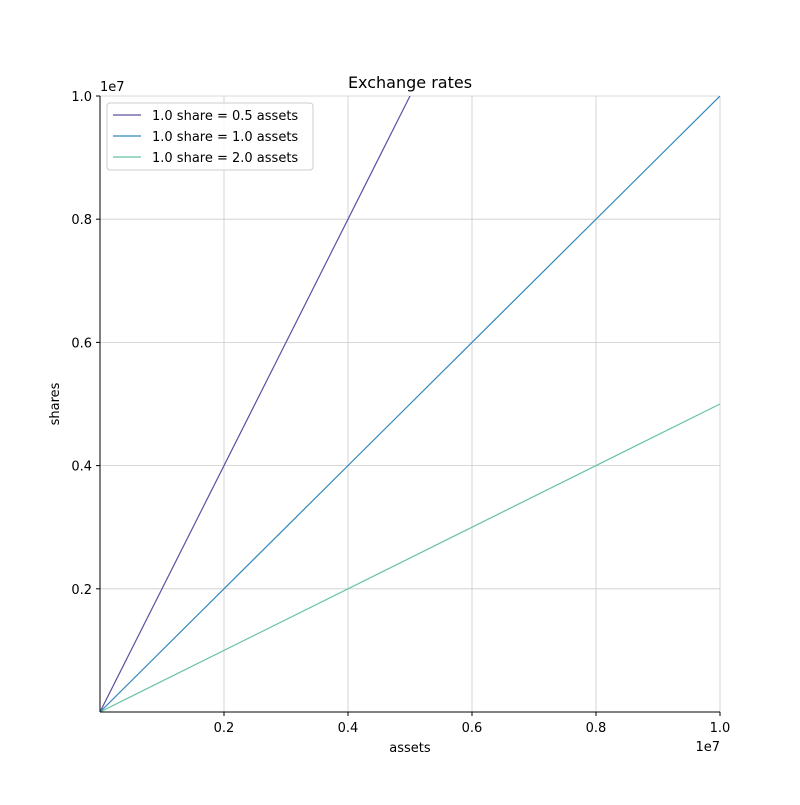 The height and width of the screenshot is (805, 800). What do you see at coordinates (410, 82) in the screenshot?
I see `chart-title: Exchange rates` at bounding box center [410, 82].